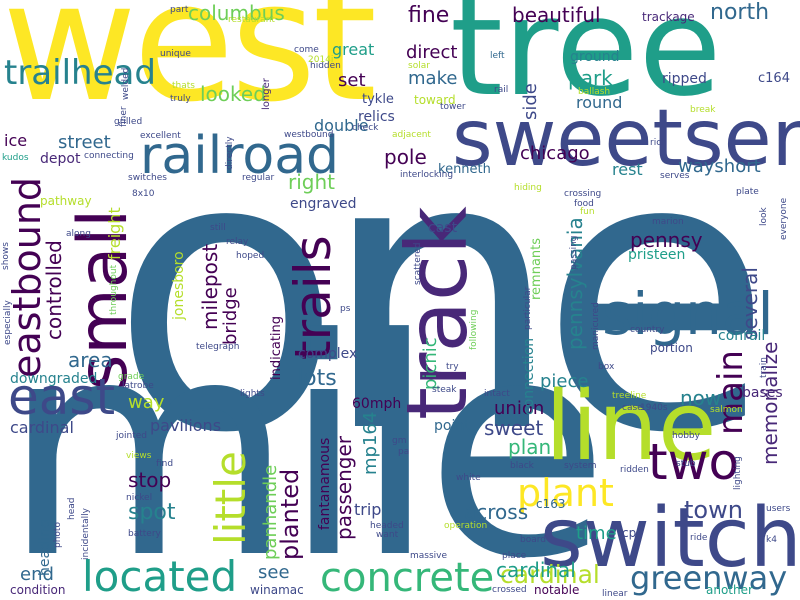  Describe the element at coordinates (599, 102) in the screenshot. I see `word-round: round` at that location.